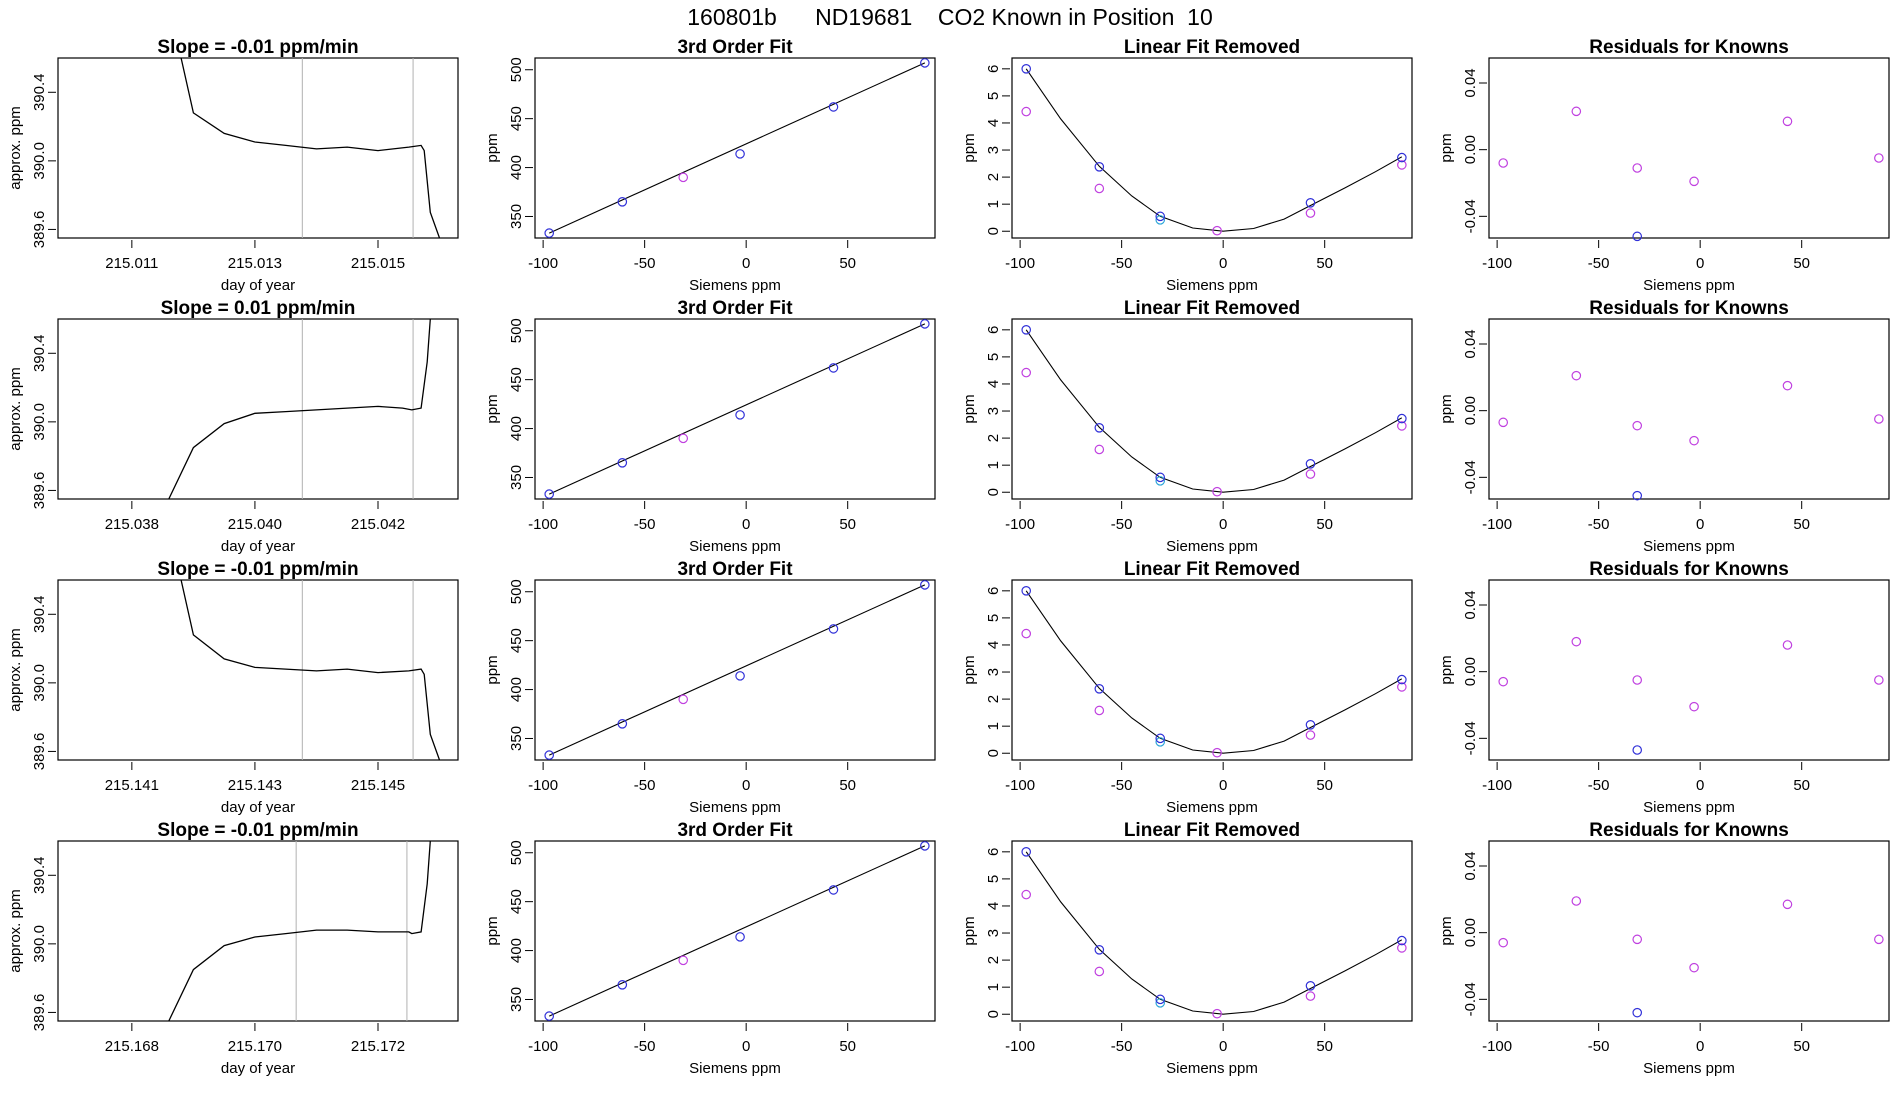 The width and height of the screenshot is (1900, 1100). What do you see at coordinates (1470, 343) in the screenshot?
I see `y-tick-label: 0.04` at bounding box center [1470, 343].